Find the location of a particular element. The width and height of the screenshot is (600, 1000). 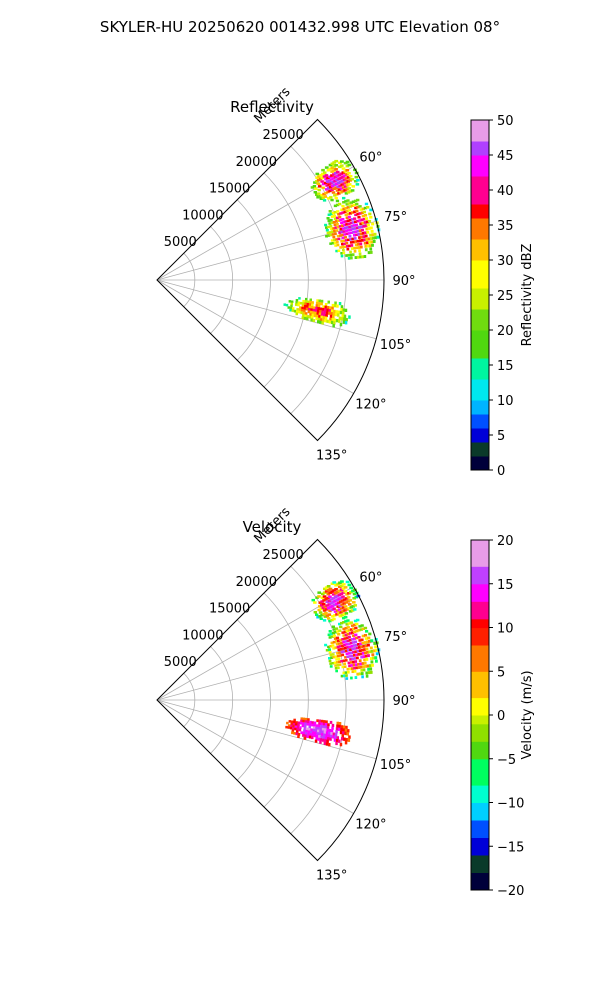

range-tick-label: 20000 is located at coordinates (256, 582).